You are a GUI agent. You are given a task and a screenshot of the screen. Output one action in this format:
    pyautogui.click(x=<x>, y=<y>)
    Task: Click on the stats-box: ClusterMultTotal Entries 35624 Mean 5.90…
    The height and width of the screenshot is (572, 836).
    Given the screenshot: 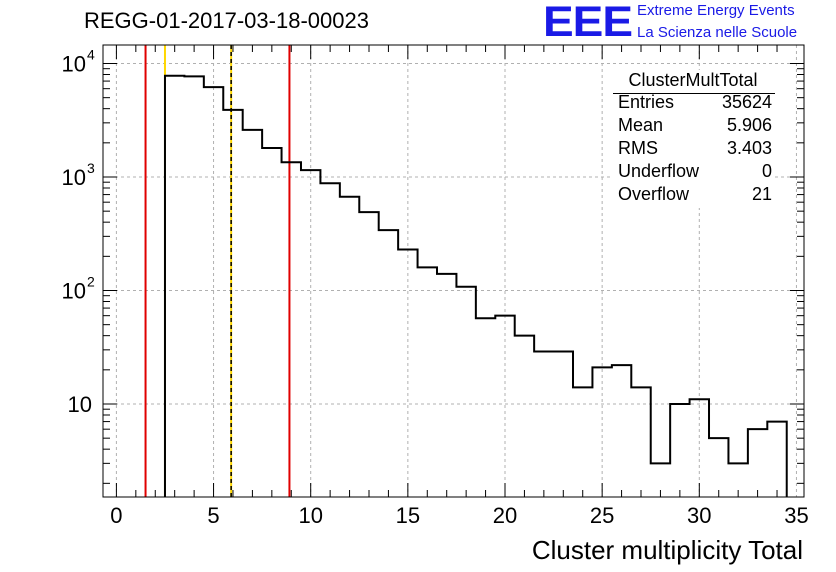 What is the action you would take?
    pyautogui.click(x=693, y=139)
    